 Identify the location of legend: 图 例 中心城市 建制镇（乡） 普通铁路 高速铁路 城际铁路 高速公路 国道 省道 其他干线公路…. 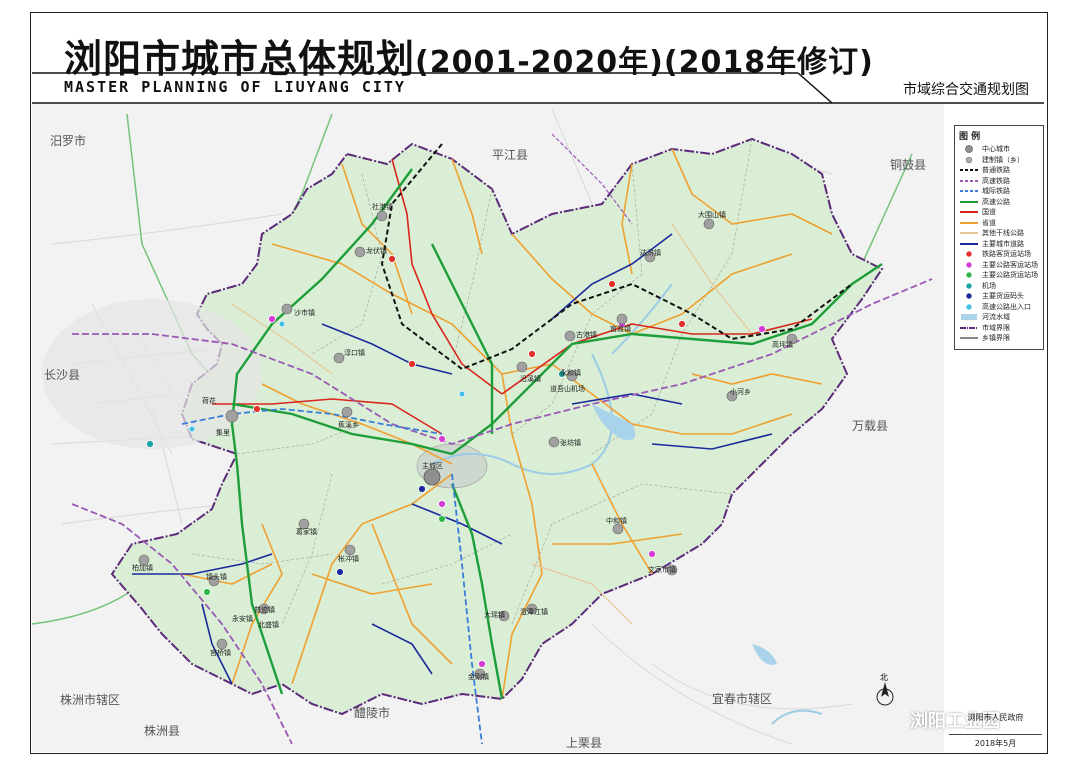
(999, 237).